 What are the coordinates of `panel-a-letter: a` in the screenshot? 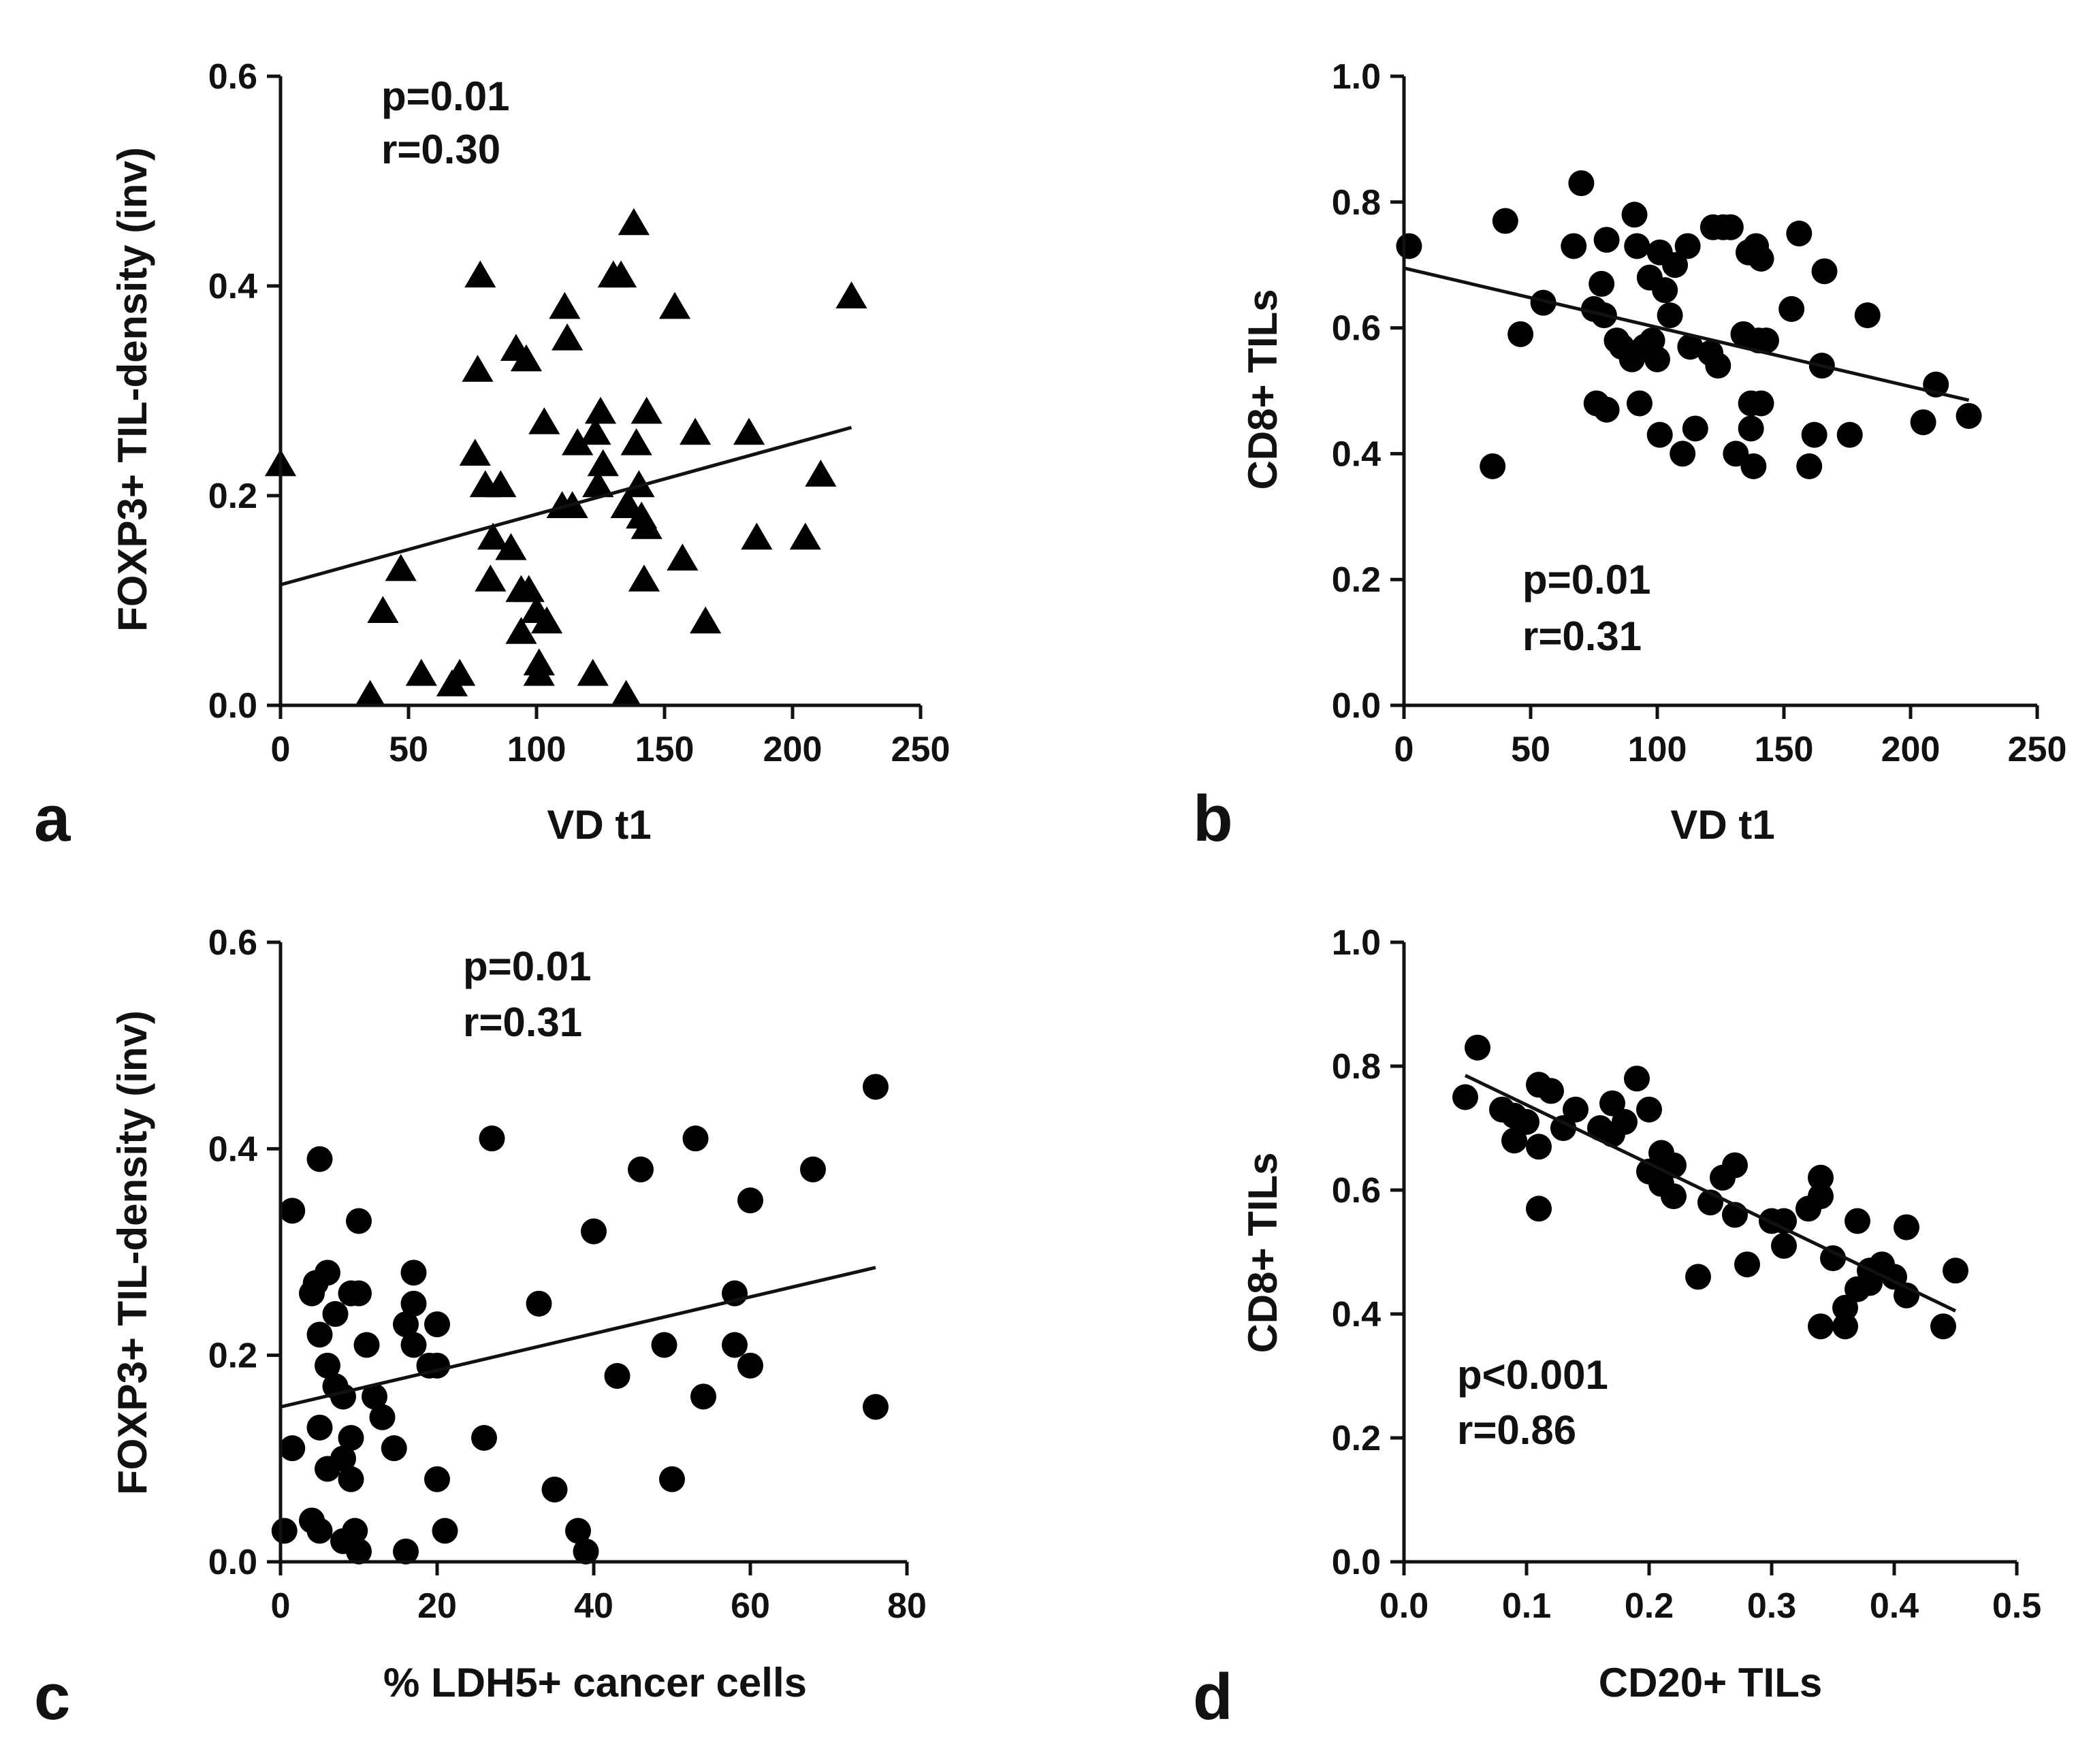 It's located at (53, 818).